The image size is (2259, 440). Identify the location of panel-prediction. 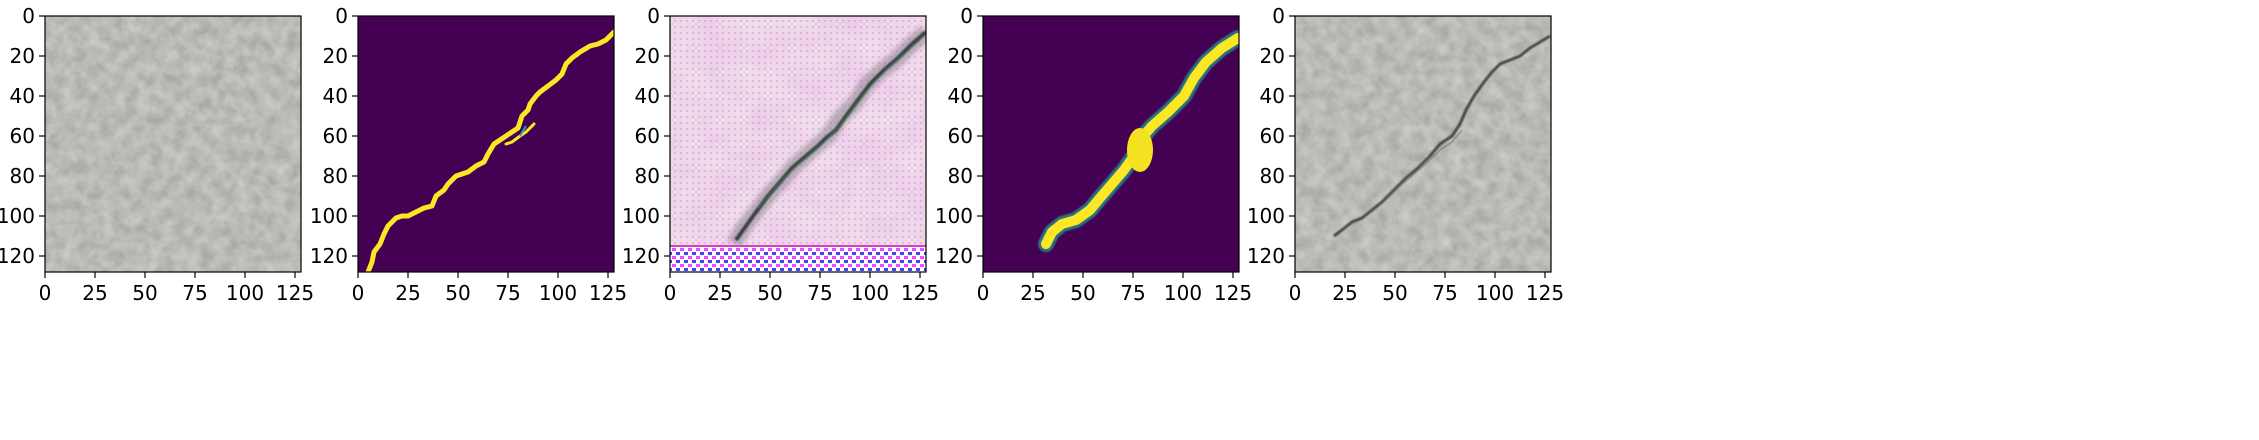
(1111, 144).